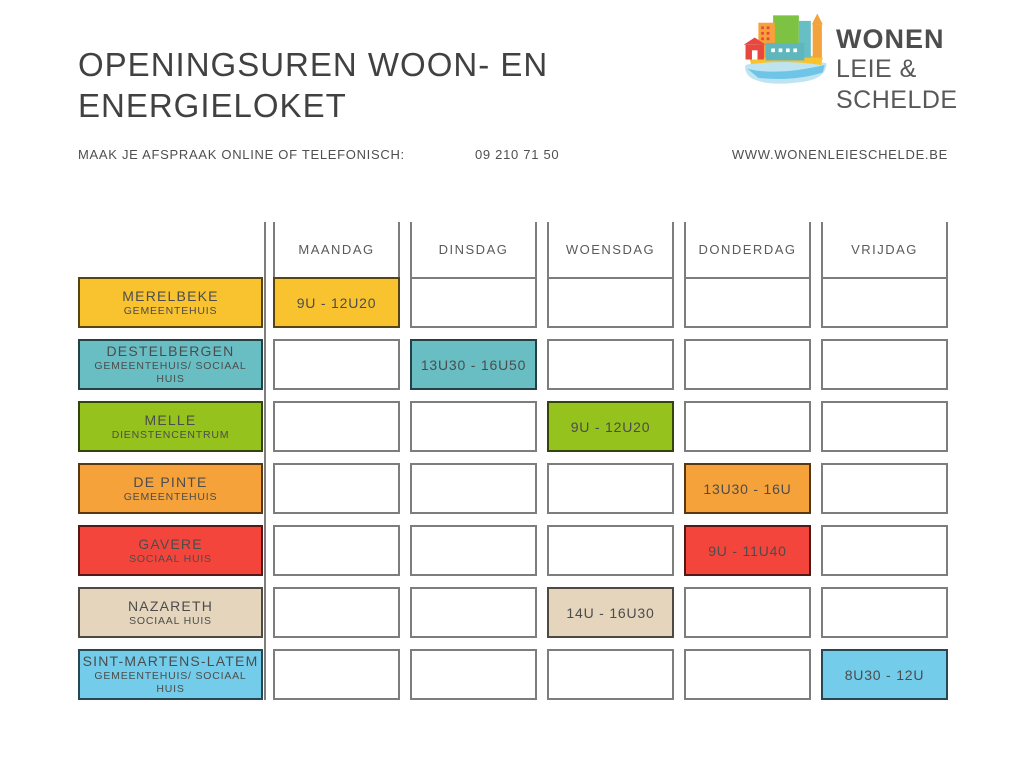  I want to click on municipality-label: MELLE DIENSTENCENTRUM, so click(170, 426).